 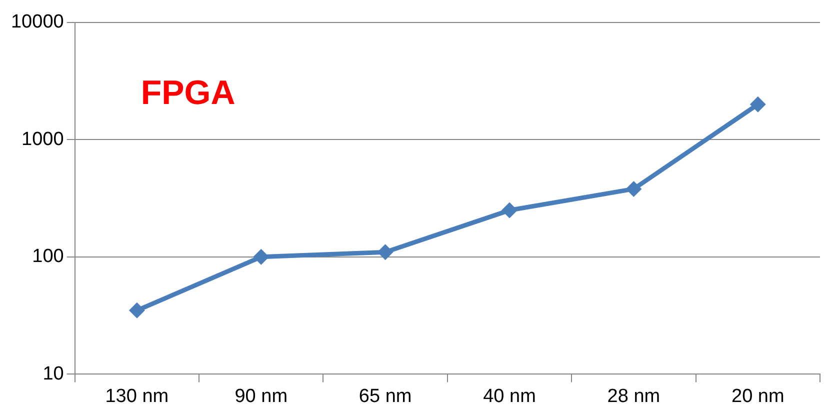 I want to click on y-tick-label: 100, so click(x=48, y=257).